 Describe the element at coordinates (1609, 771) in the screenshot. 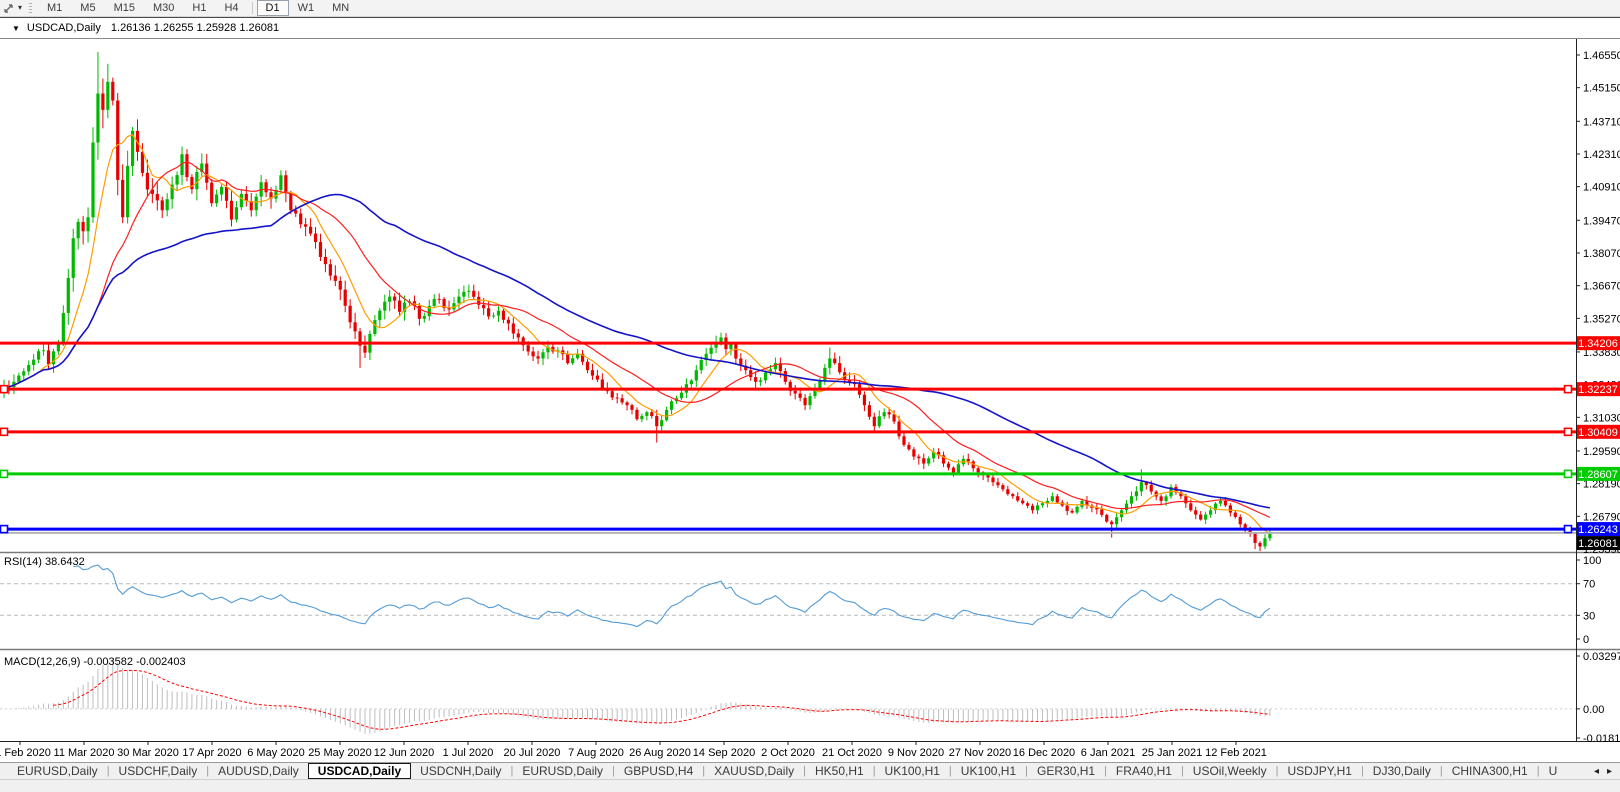

I see `tab-scroll-right-button: ▸` at that location.